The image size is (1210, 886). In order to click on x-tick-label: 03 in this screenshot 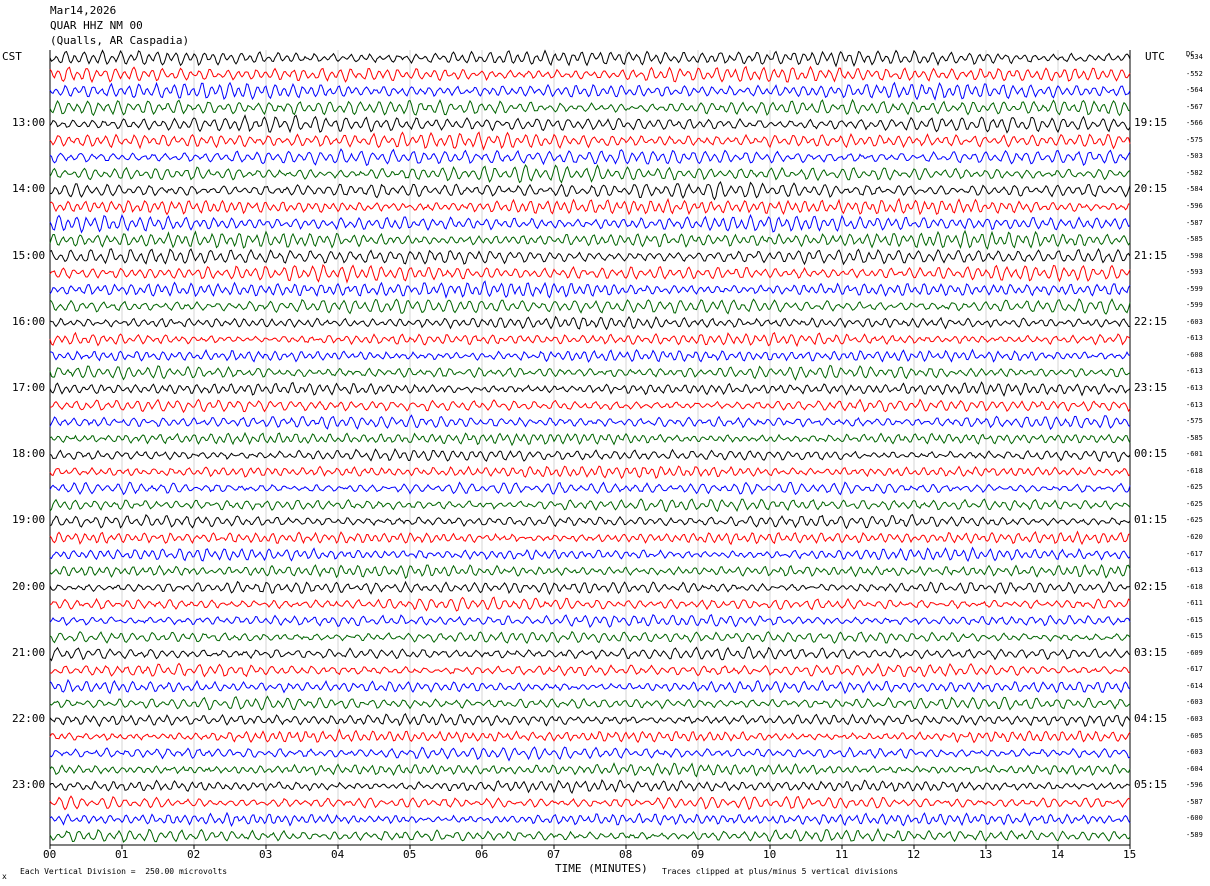, I will do `click(265, 854)`.